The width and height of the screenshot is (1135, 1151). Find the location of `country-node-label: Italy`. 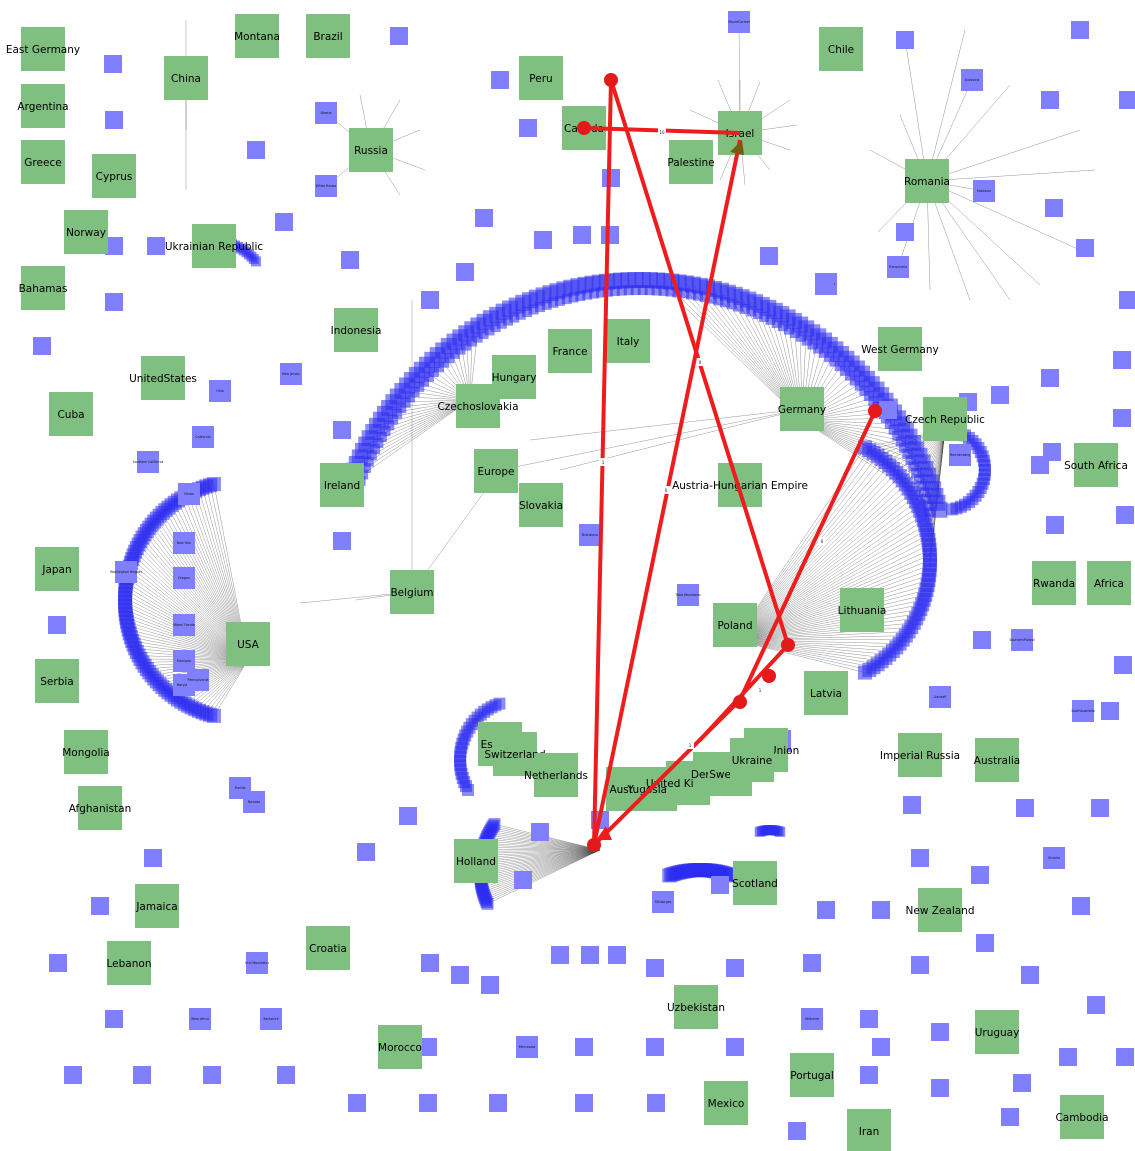

country-node-label: Italy is located at coordinates (628, 342).